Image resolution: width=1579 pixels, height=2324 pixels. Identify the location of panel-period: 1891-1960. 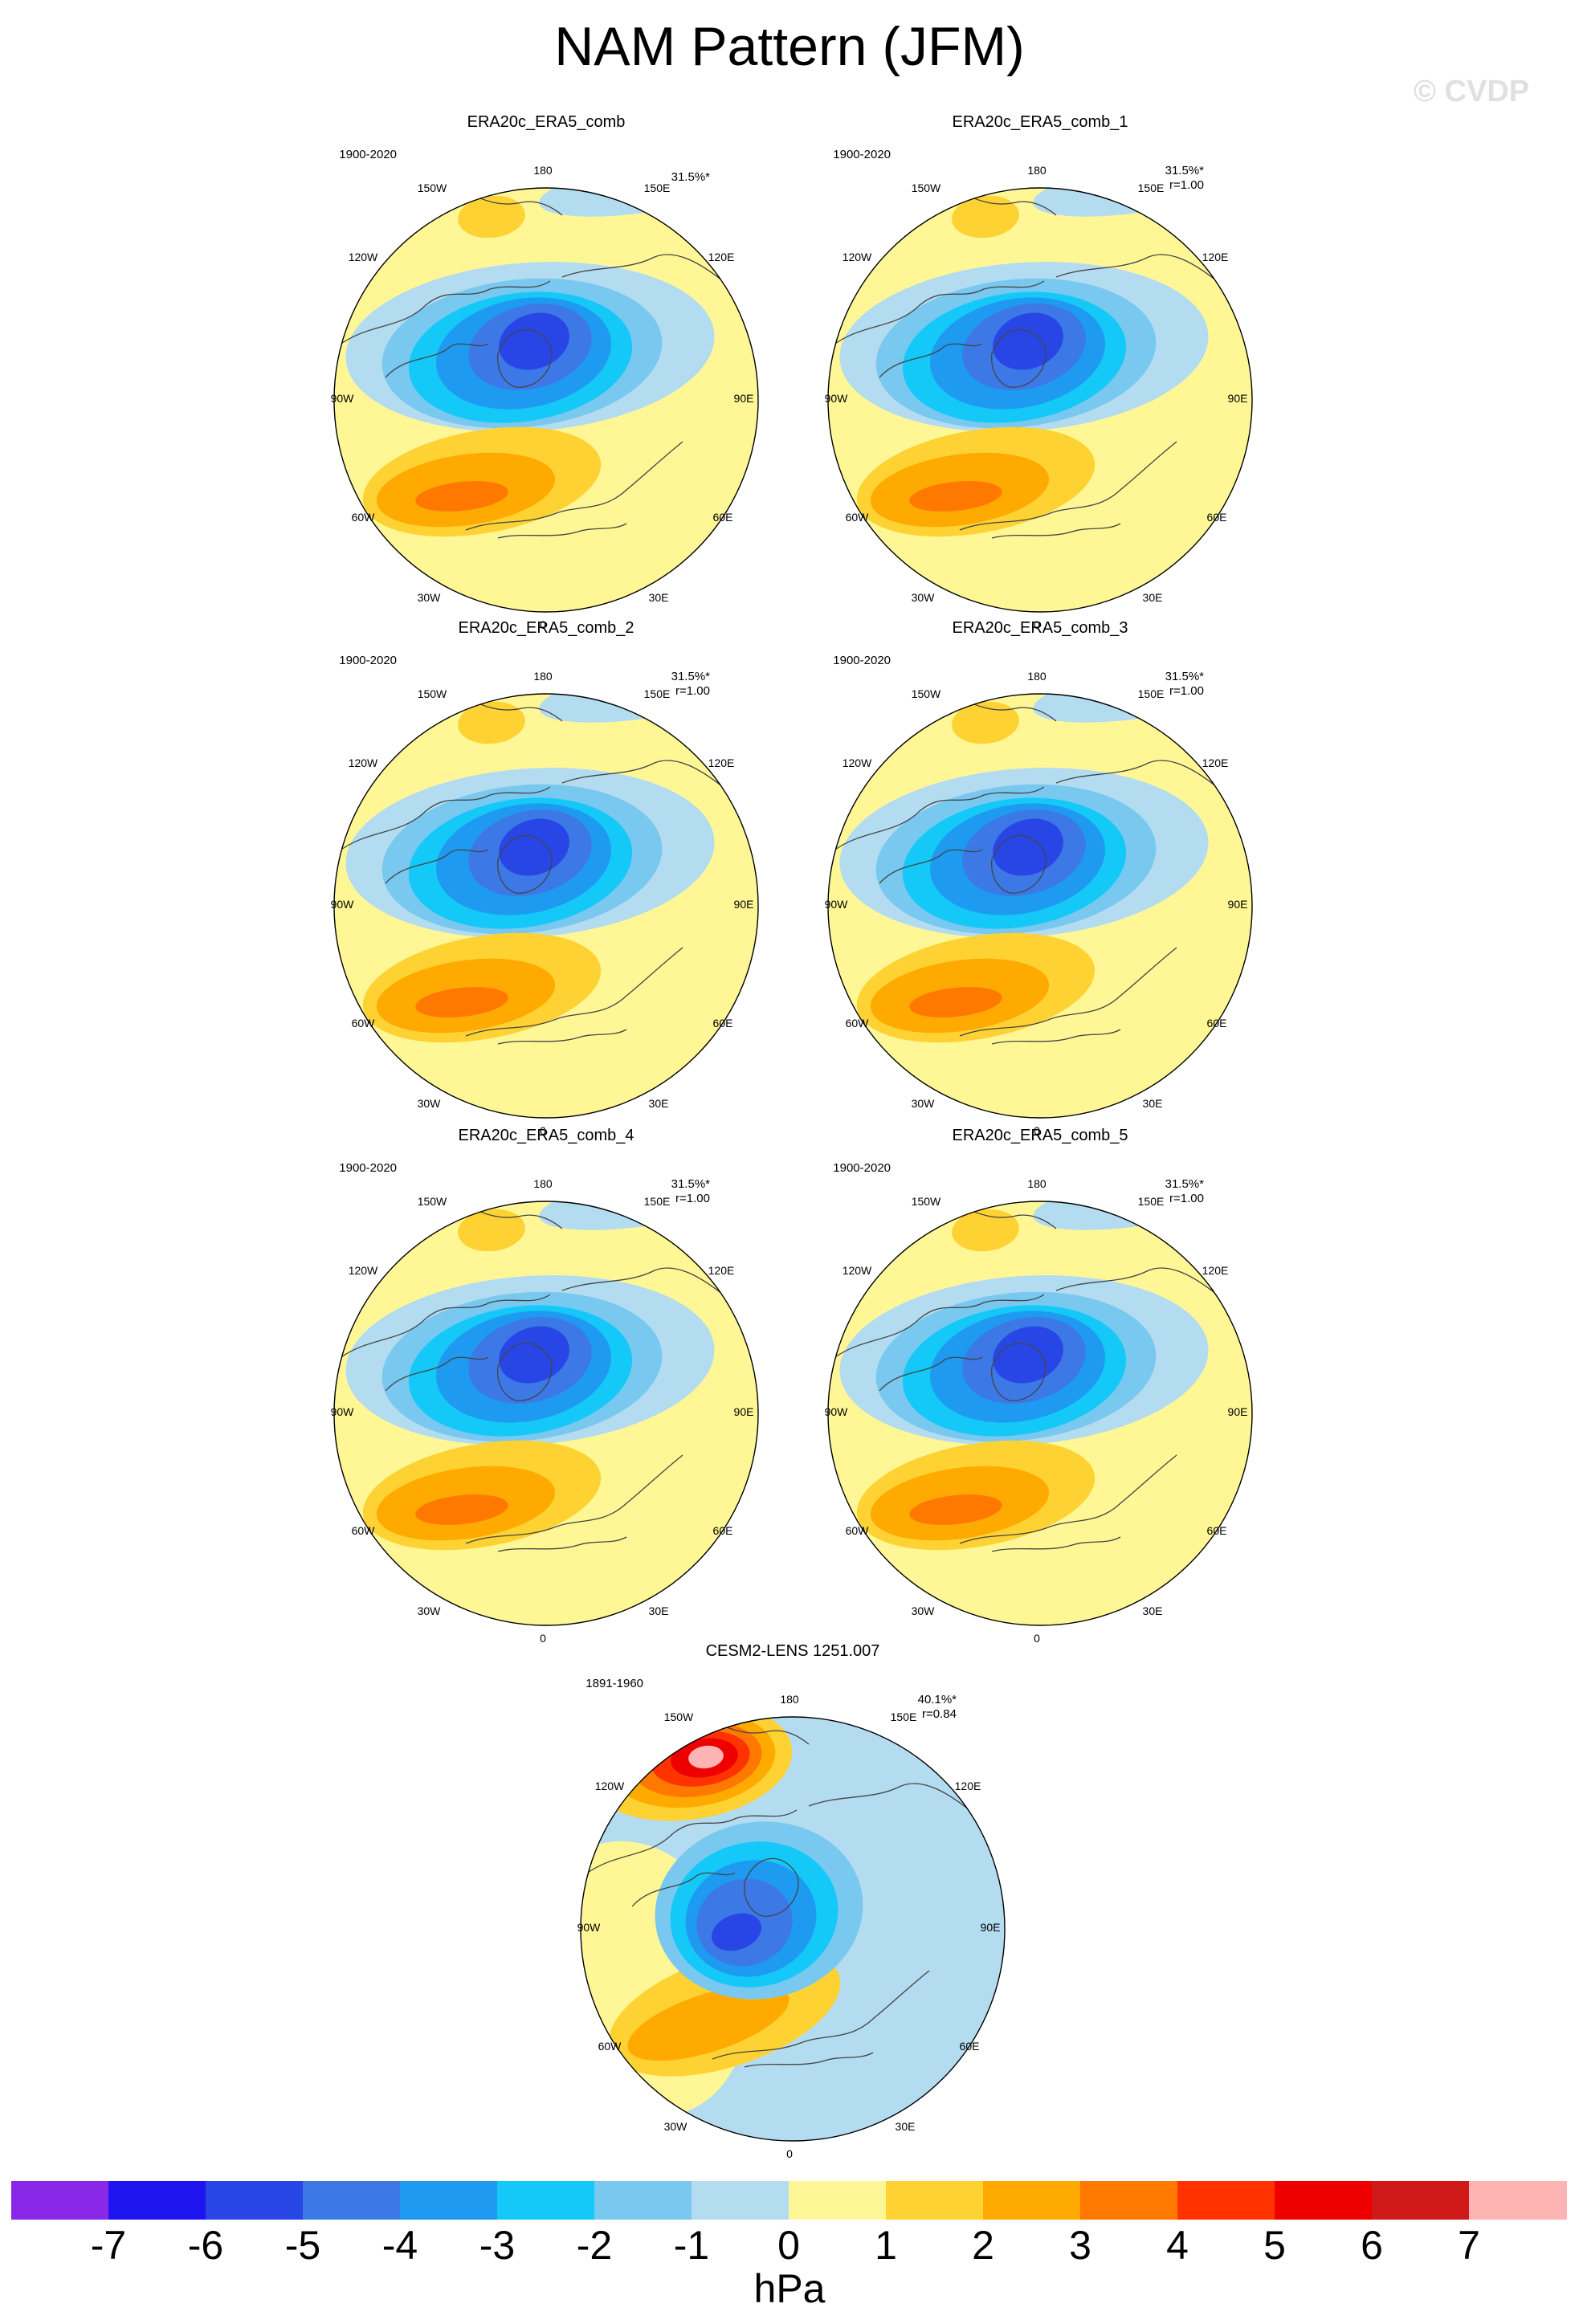
(614, 1684).